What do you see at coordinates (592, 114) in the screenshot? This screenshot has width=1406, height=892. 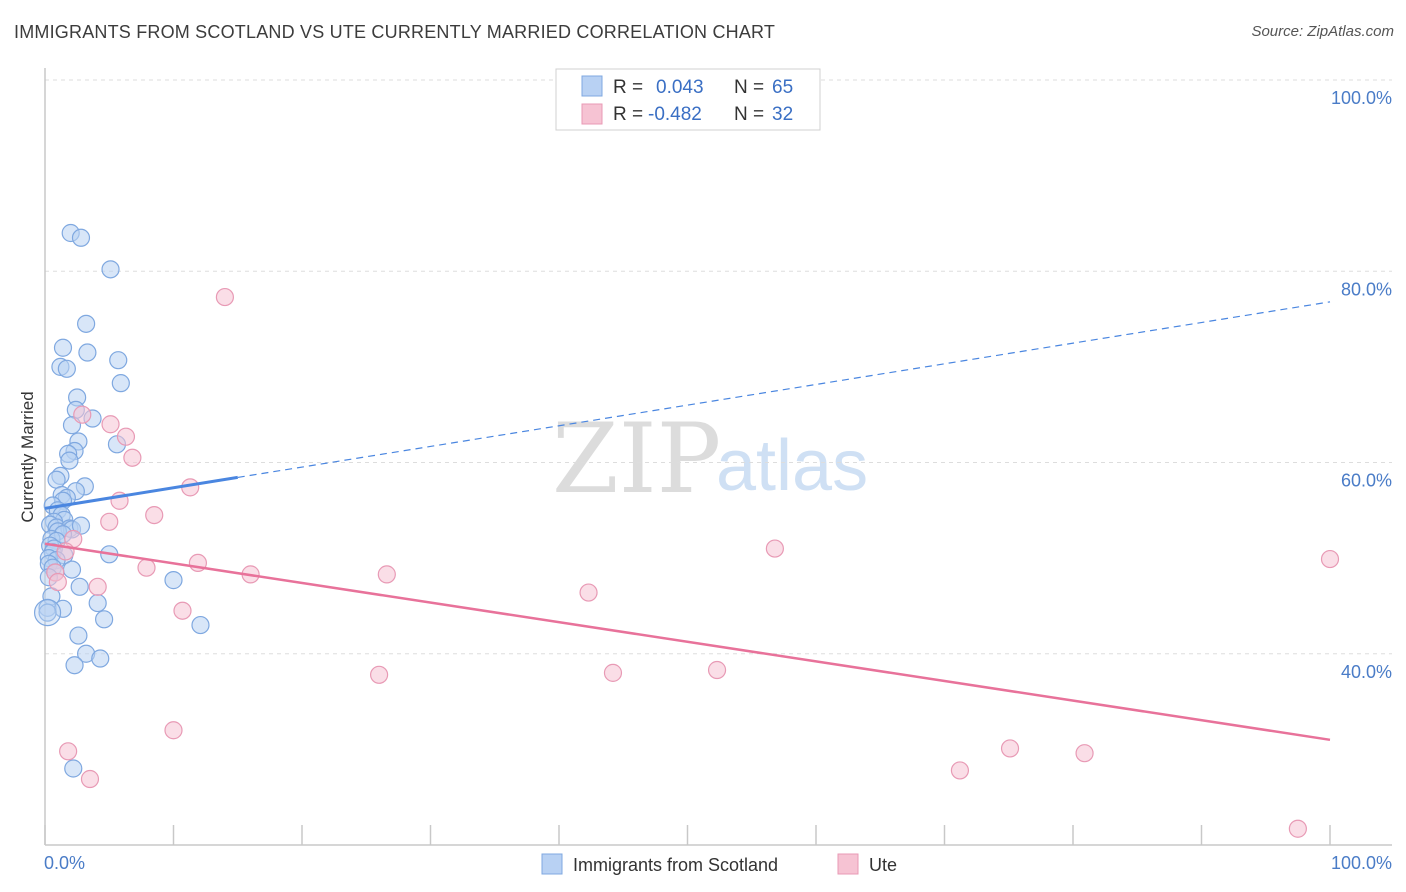 I see `legend-swatch-pink` at bounding box center [592, 114].